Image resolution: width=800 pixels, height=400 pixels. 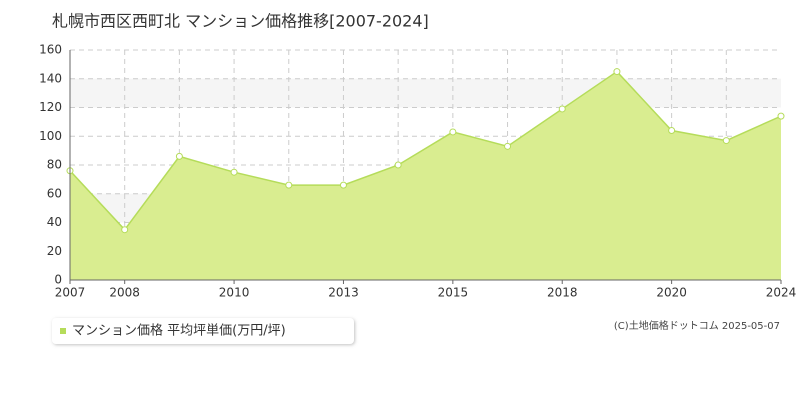 What do you see at coordinates (781, 293) in the screenshot?
I see `x-tick-label: 2024` at bounding box center [781, 293].